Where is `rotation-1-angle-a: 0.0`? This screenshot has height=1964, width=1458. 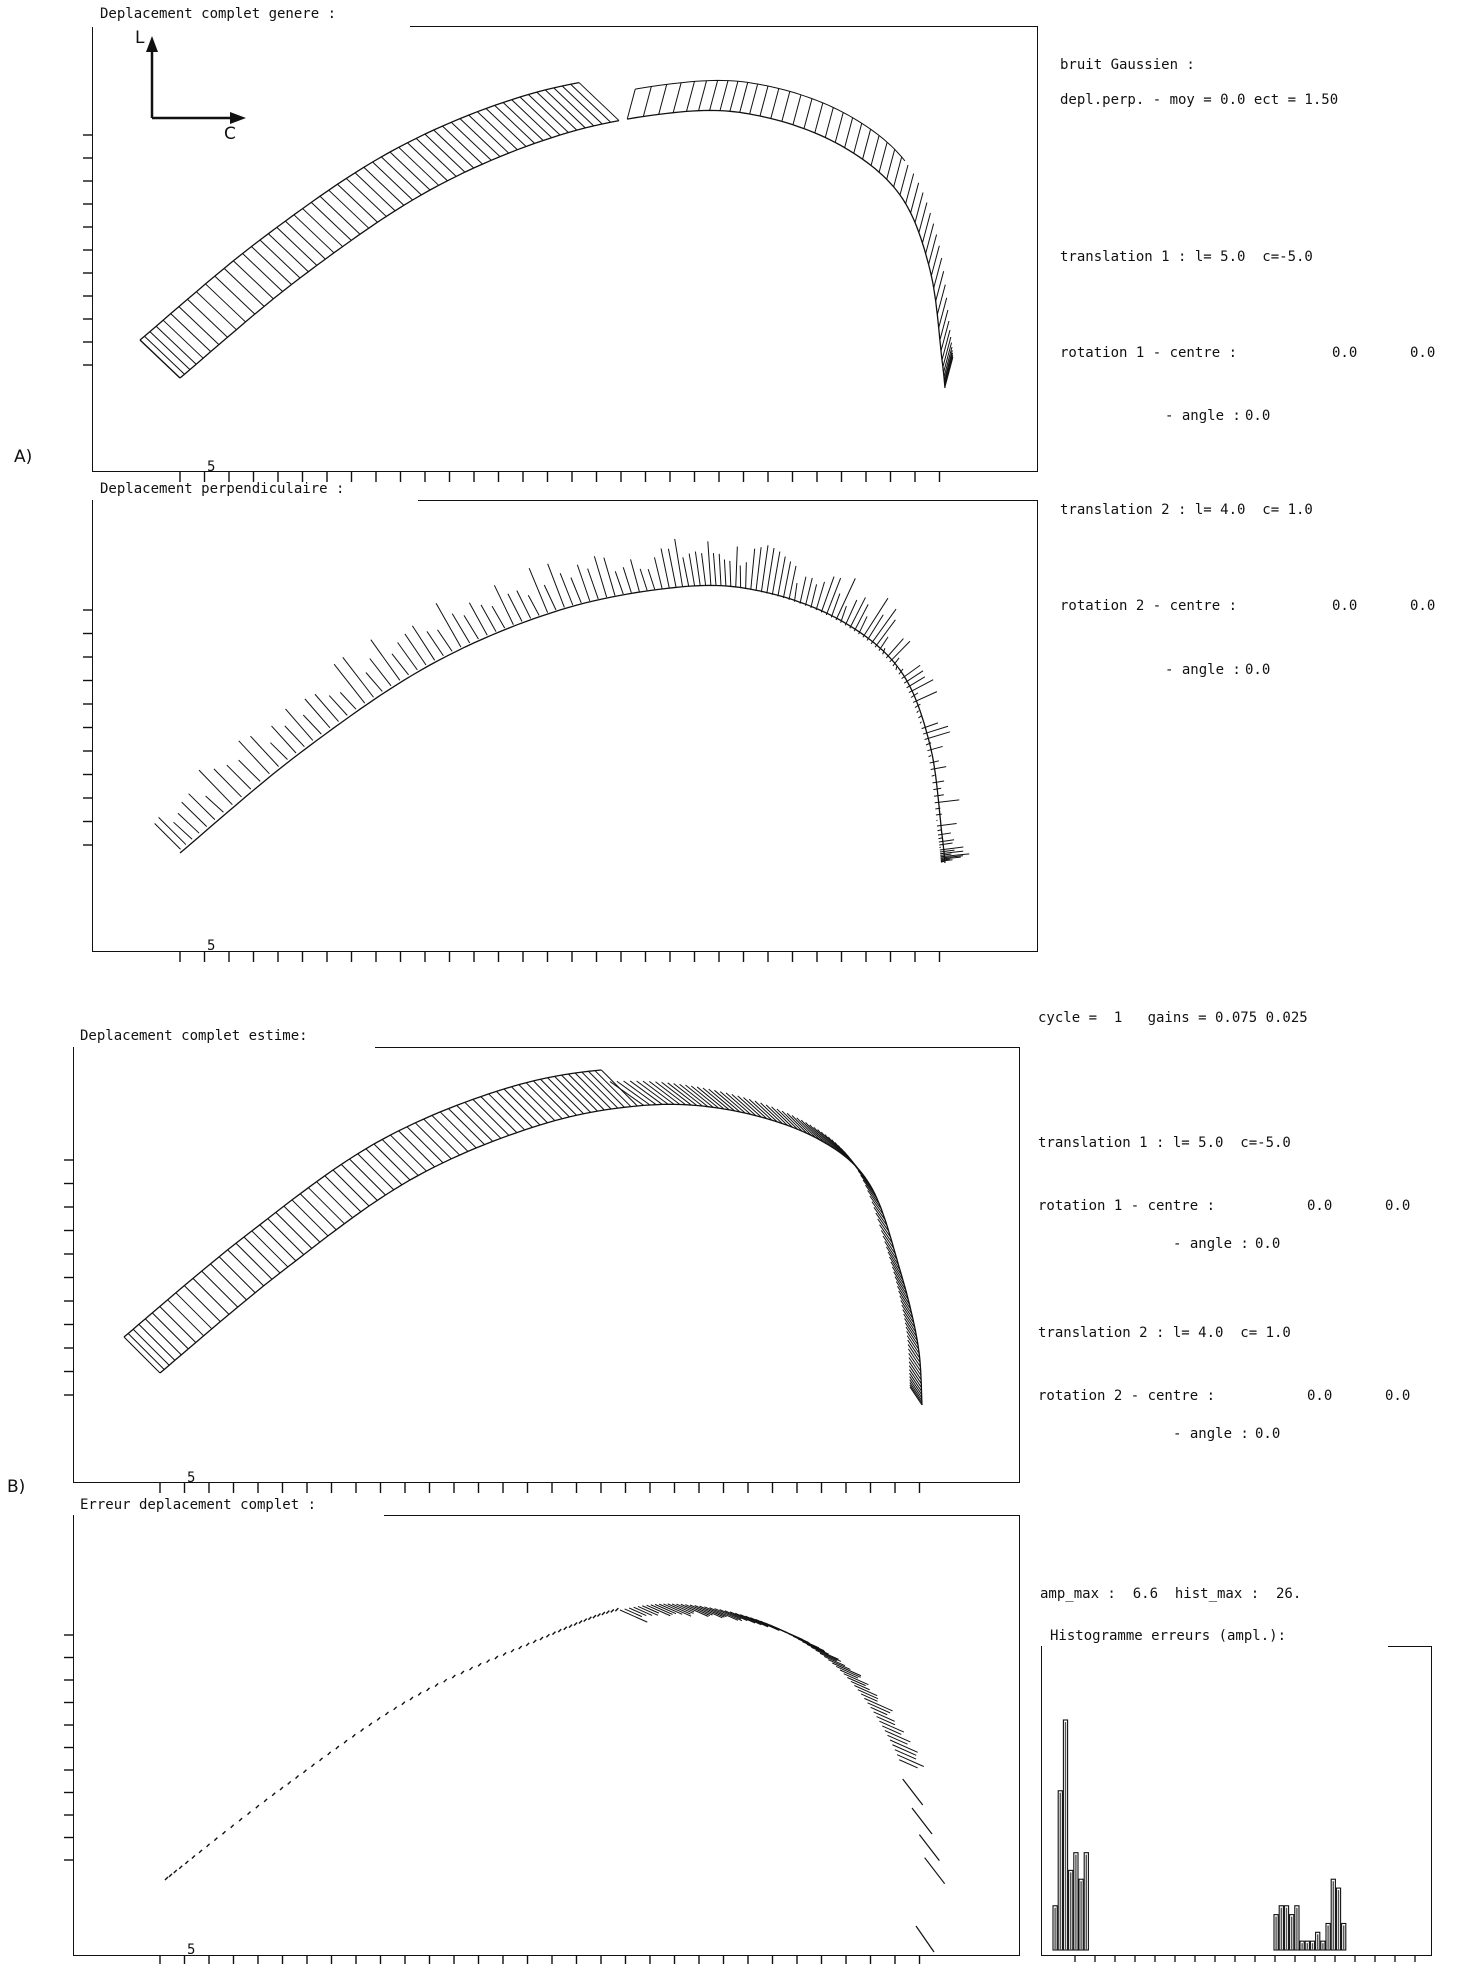 rotation-1-angle-a: 0.0 is located at coordinates (1258, 416).